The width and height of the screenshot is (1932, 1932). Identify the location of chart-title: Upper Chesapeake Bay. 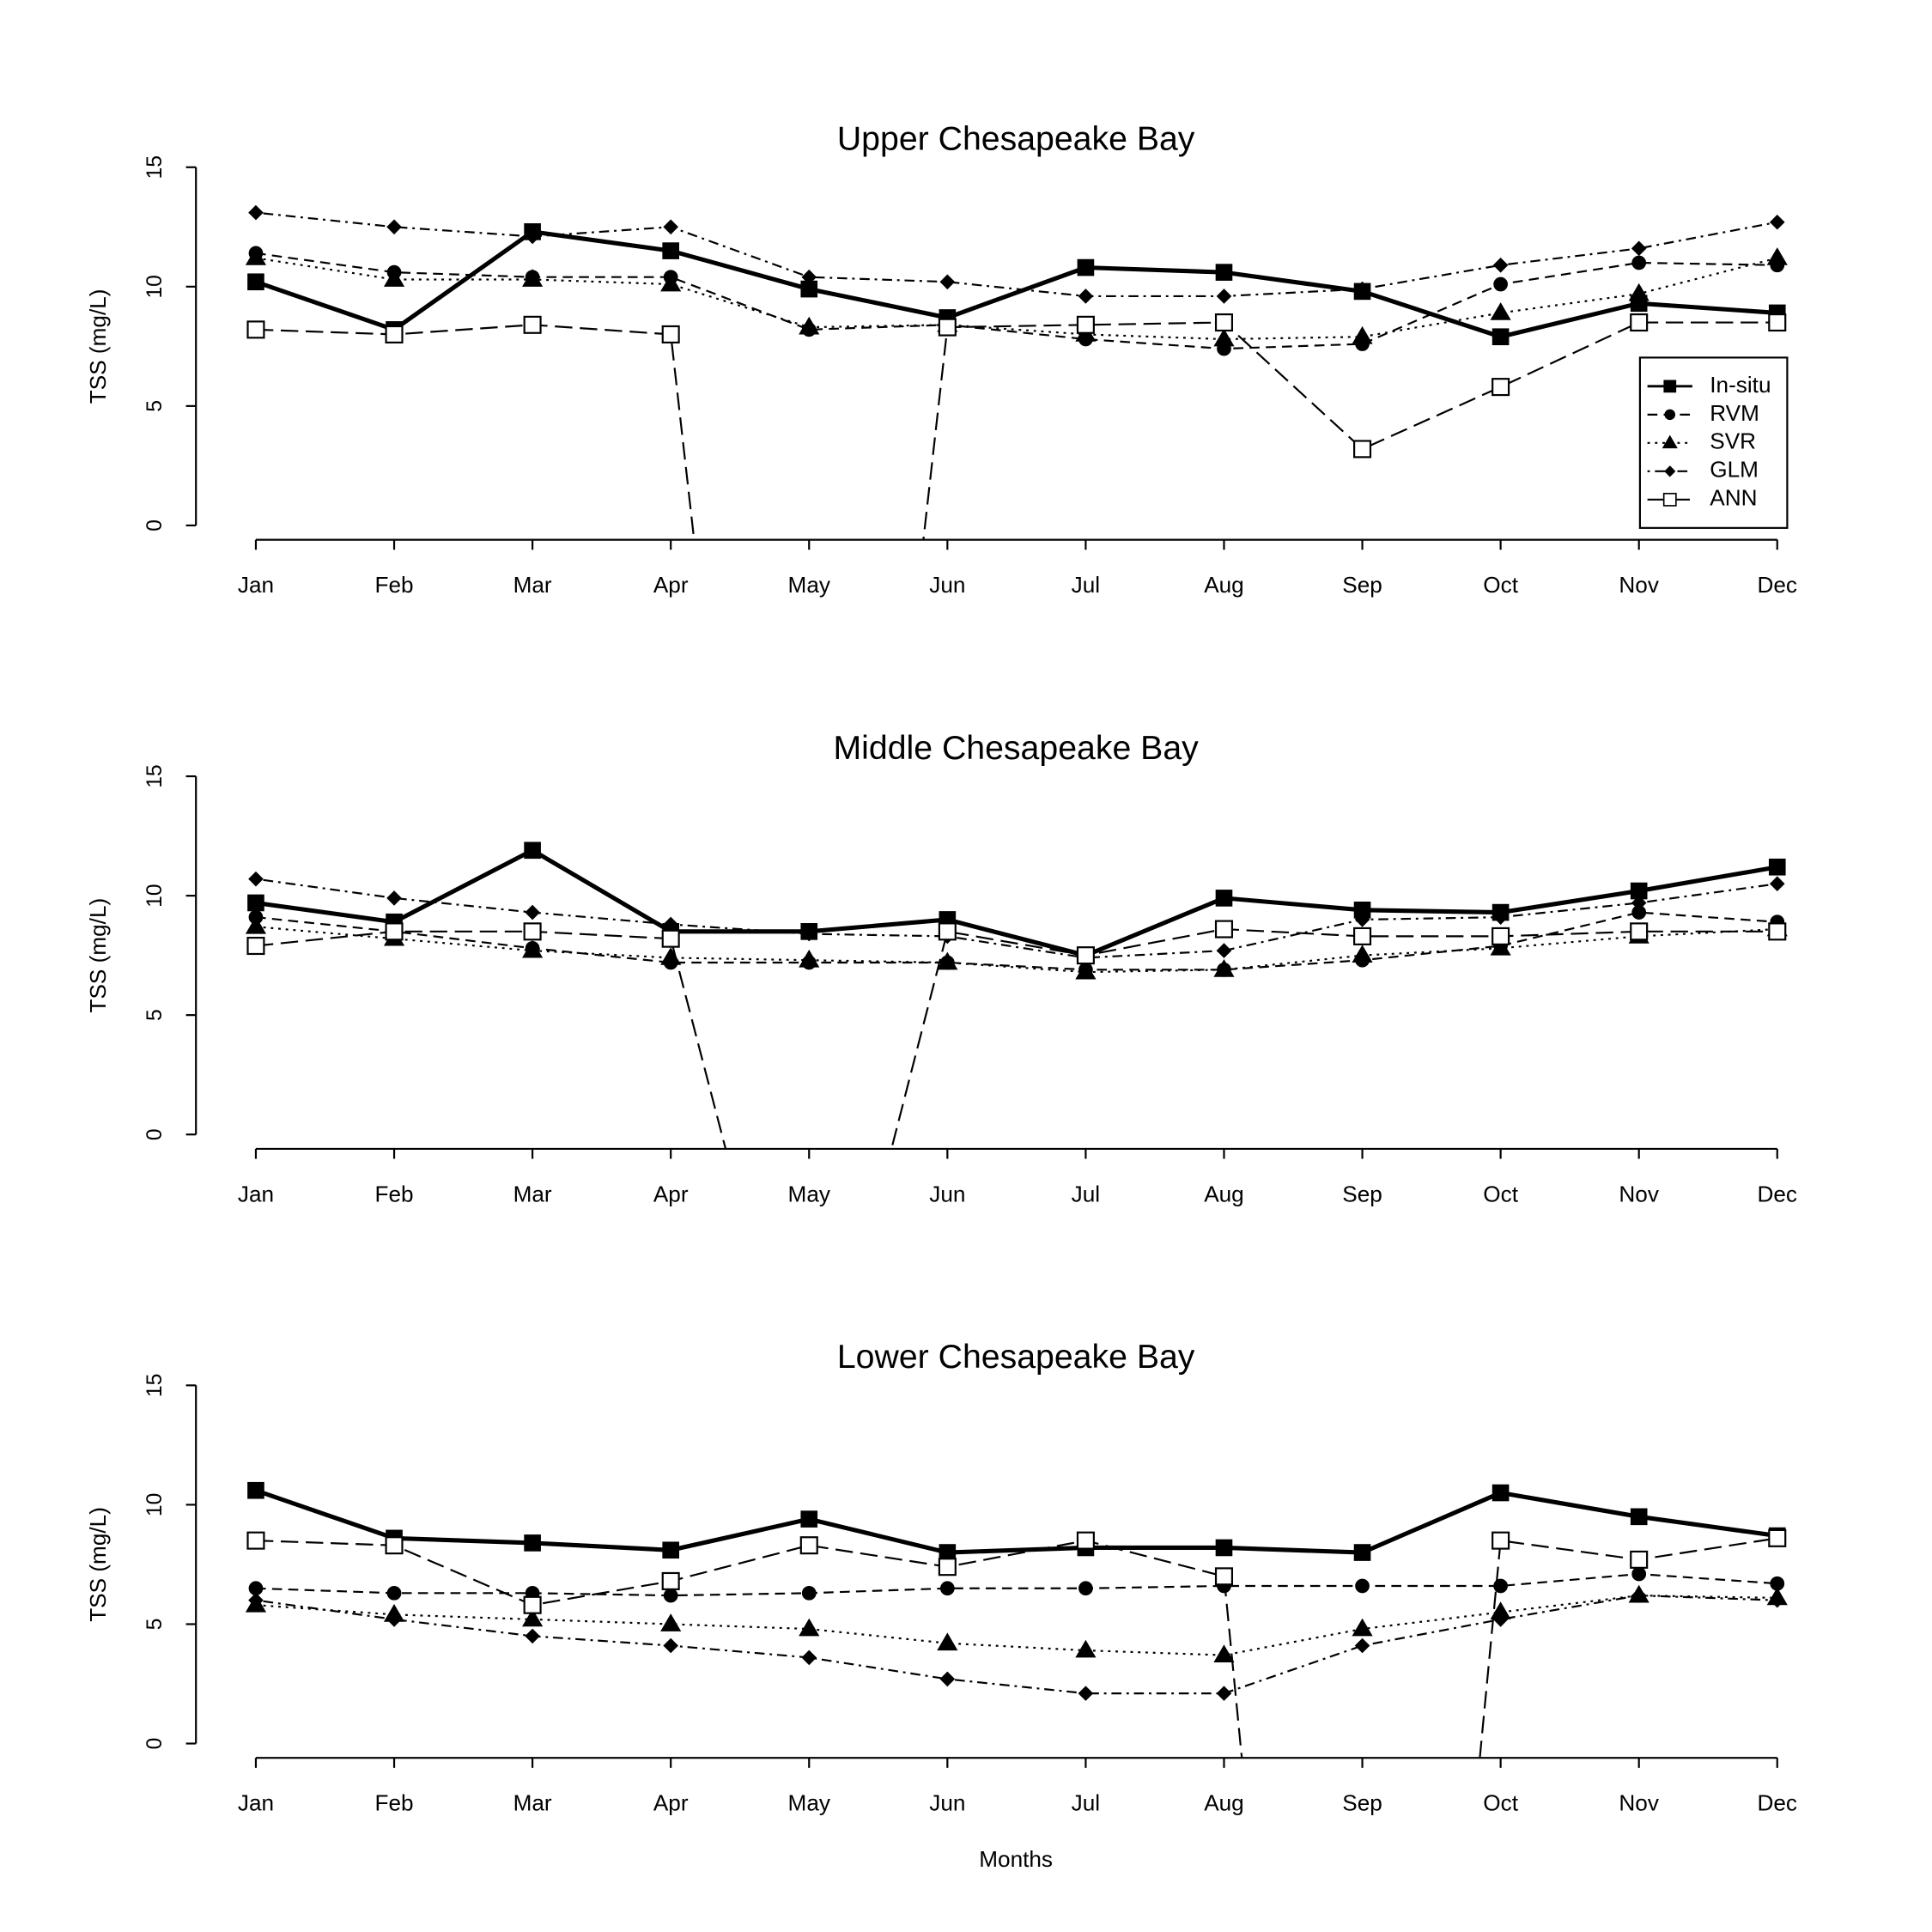
(1016, 139).